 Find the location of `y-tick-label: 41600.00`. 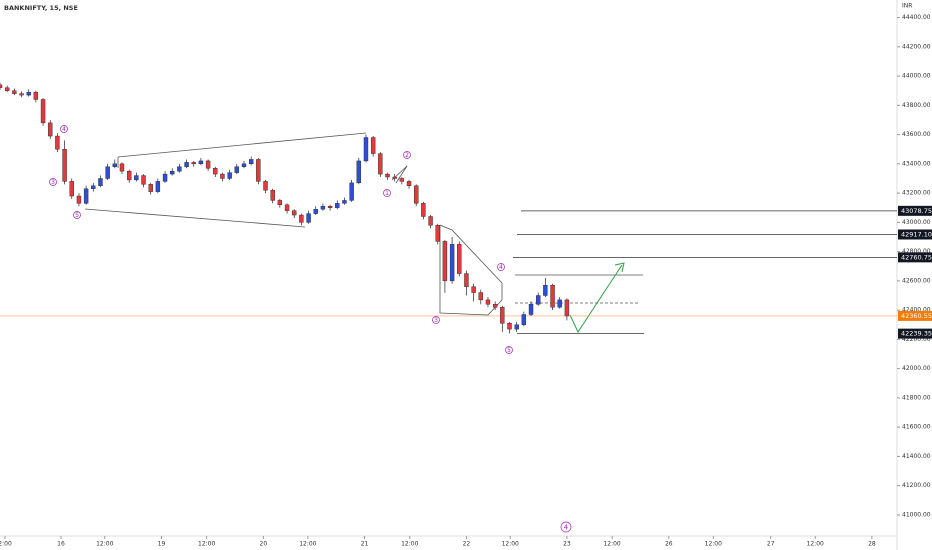

y-tick-label: 41600.00 is located at coordinates (916, 427).